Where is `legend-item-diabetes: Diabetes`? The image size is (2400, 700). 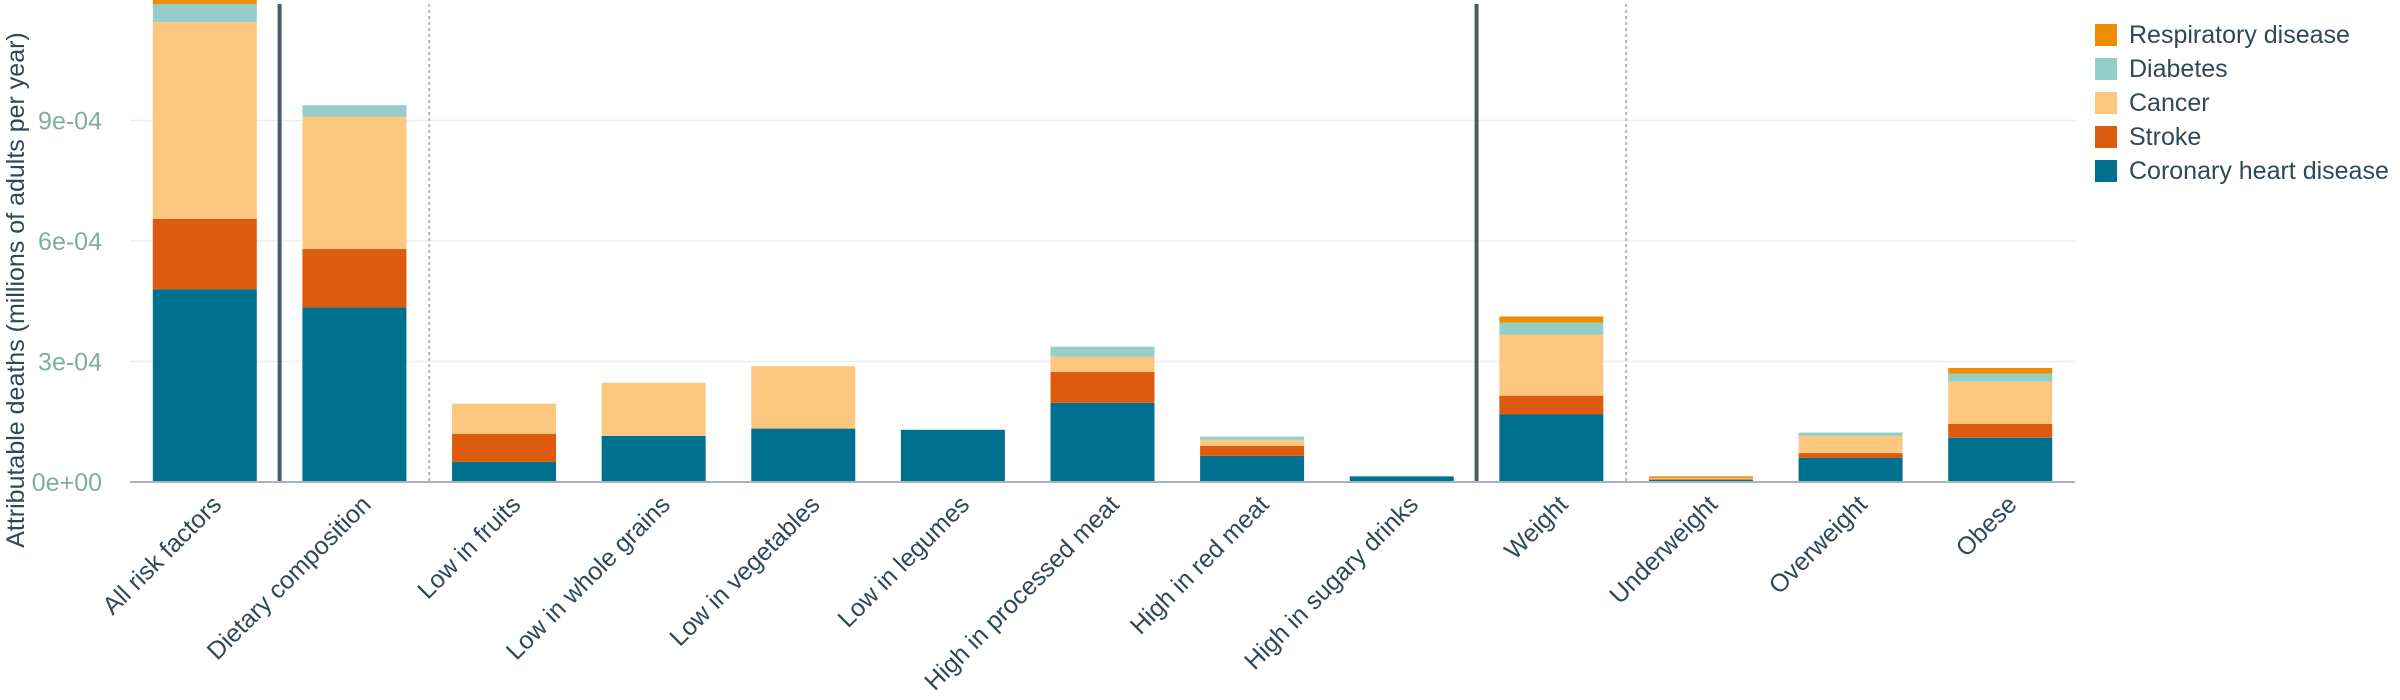 legend-item-diabetes: Diabetes is located at coordinates (2242, 69).